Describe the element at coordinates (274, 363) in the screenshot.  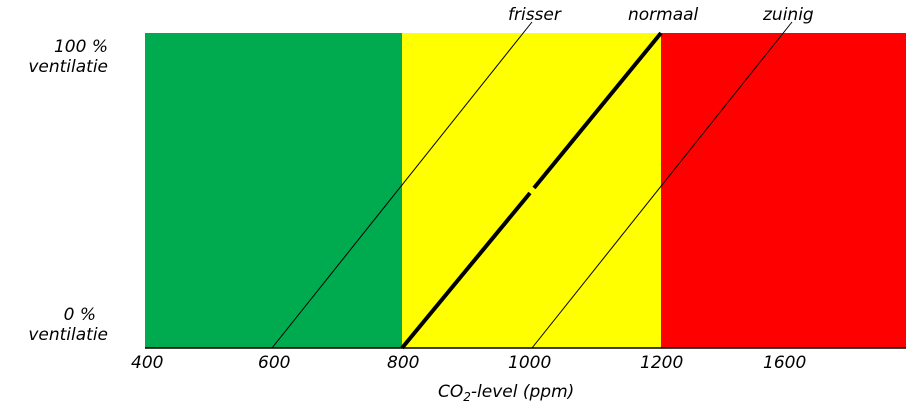
I see `x-tick-label-600: 600` at that location.